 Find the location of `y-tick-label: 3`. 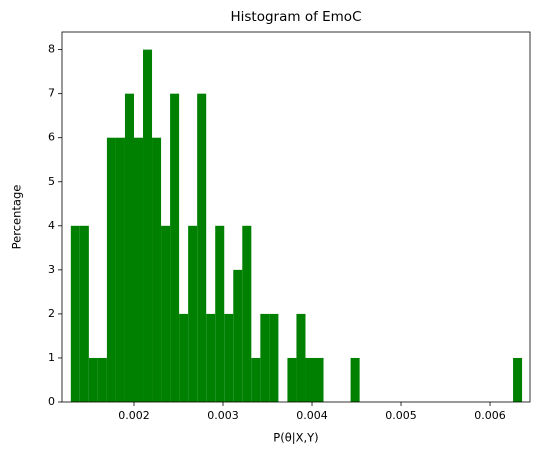

y-tick-label: 3 is located at coordinates (51, 269).